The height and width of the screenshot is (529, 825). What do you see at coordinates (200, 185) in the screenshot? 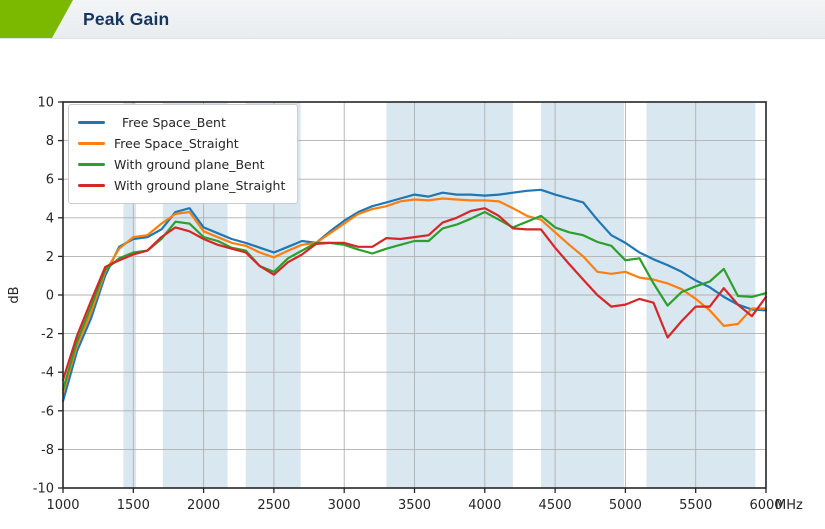
I see `legend-label: With ground plane_Straight` at bounding box center [200, 185].